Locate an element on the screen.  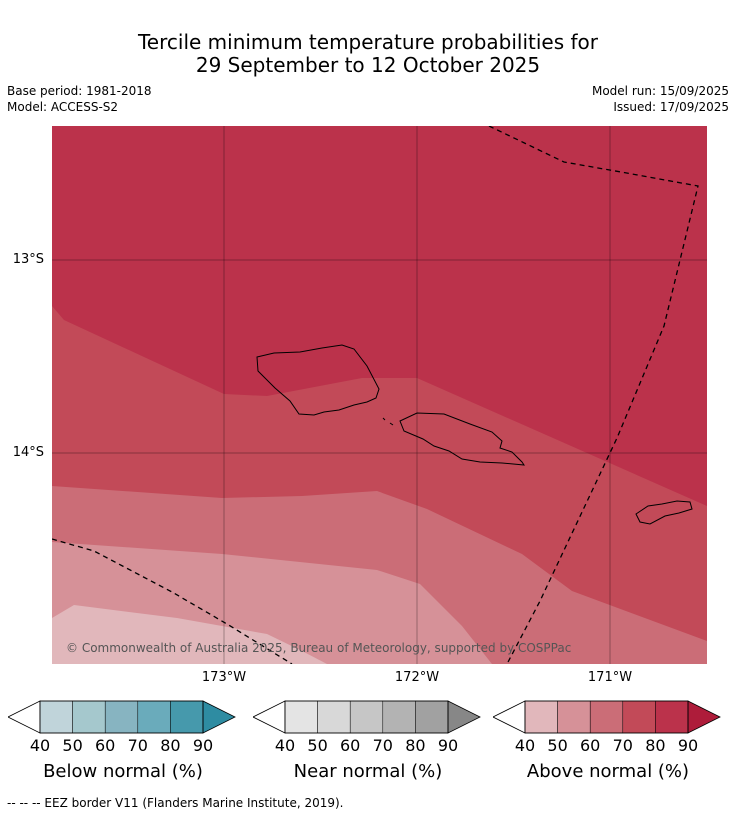
colorbar-below-normal is located at coordinates (121, 717).